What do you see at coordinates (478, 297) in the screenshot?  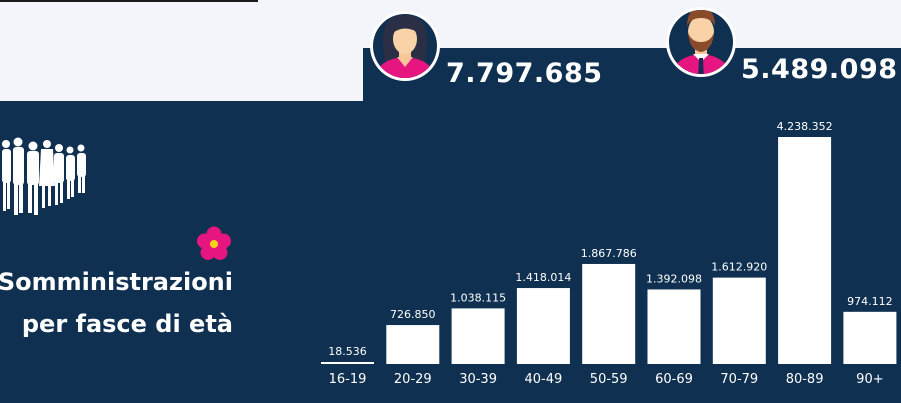 I see `value-label-30-39: 1.038.115` at bounding box center [478, 297].